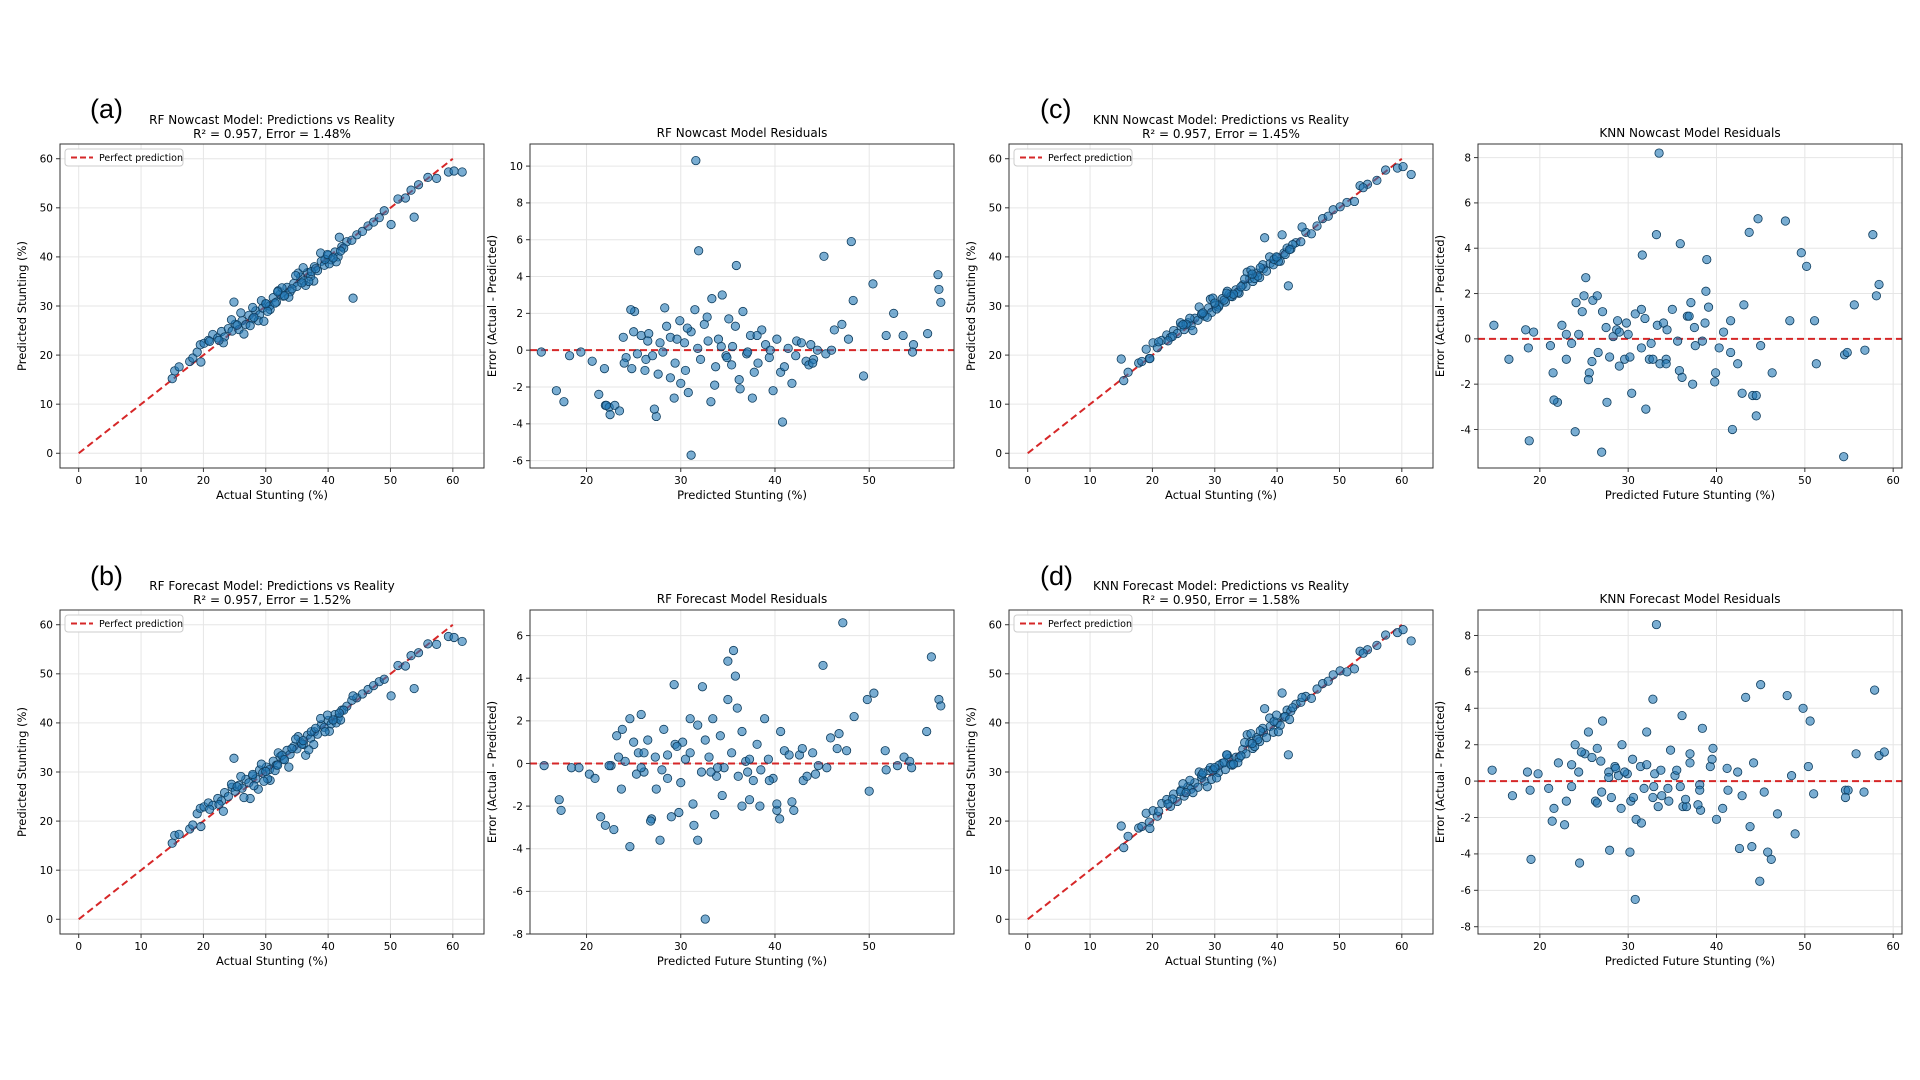 The height and width of the screenshot is (1080, 1920). Describe the element at coordinates (266, 306) in the screenshot. I see `perfect-prediction-line` at that location.